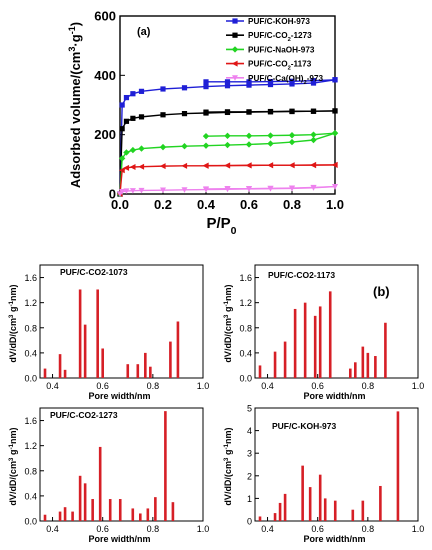 This screenshot has height=550, width=432. What do you see at coordinates (105, 16) in the screenshot?
I see `y-tick-label: 600` at bounding box center [105, 16].